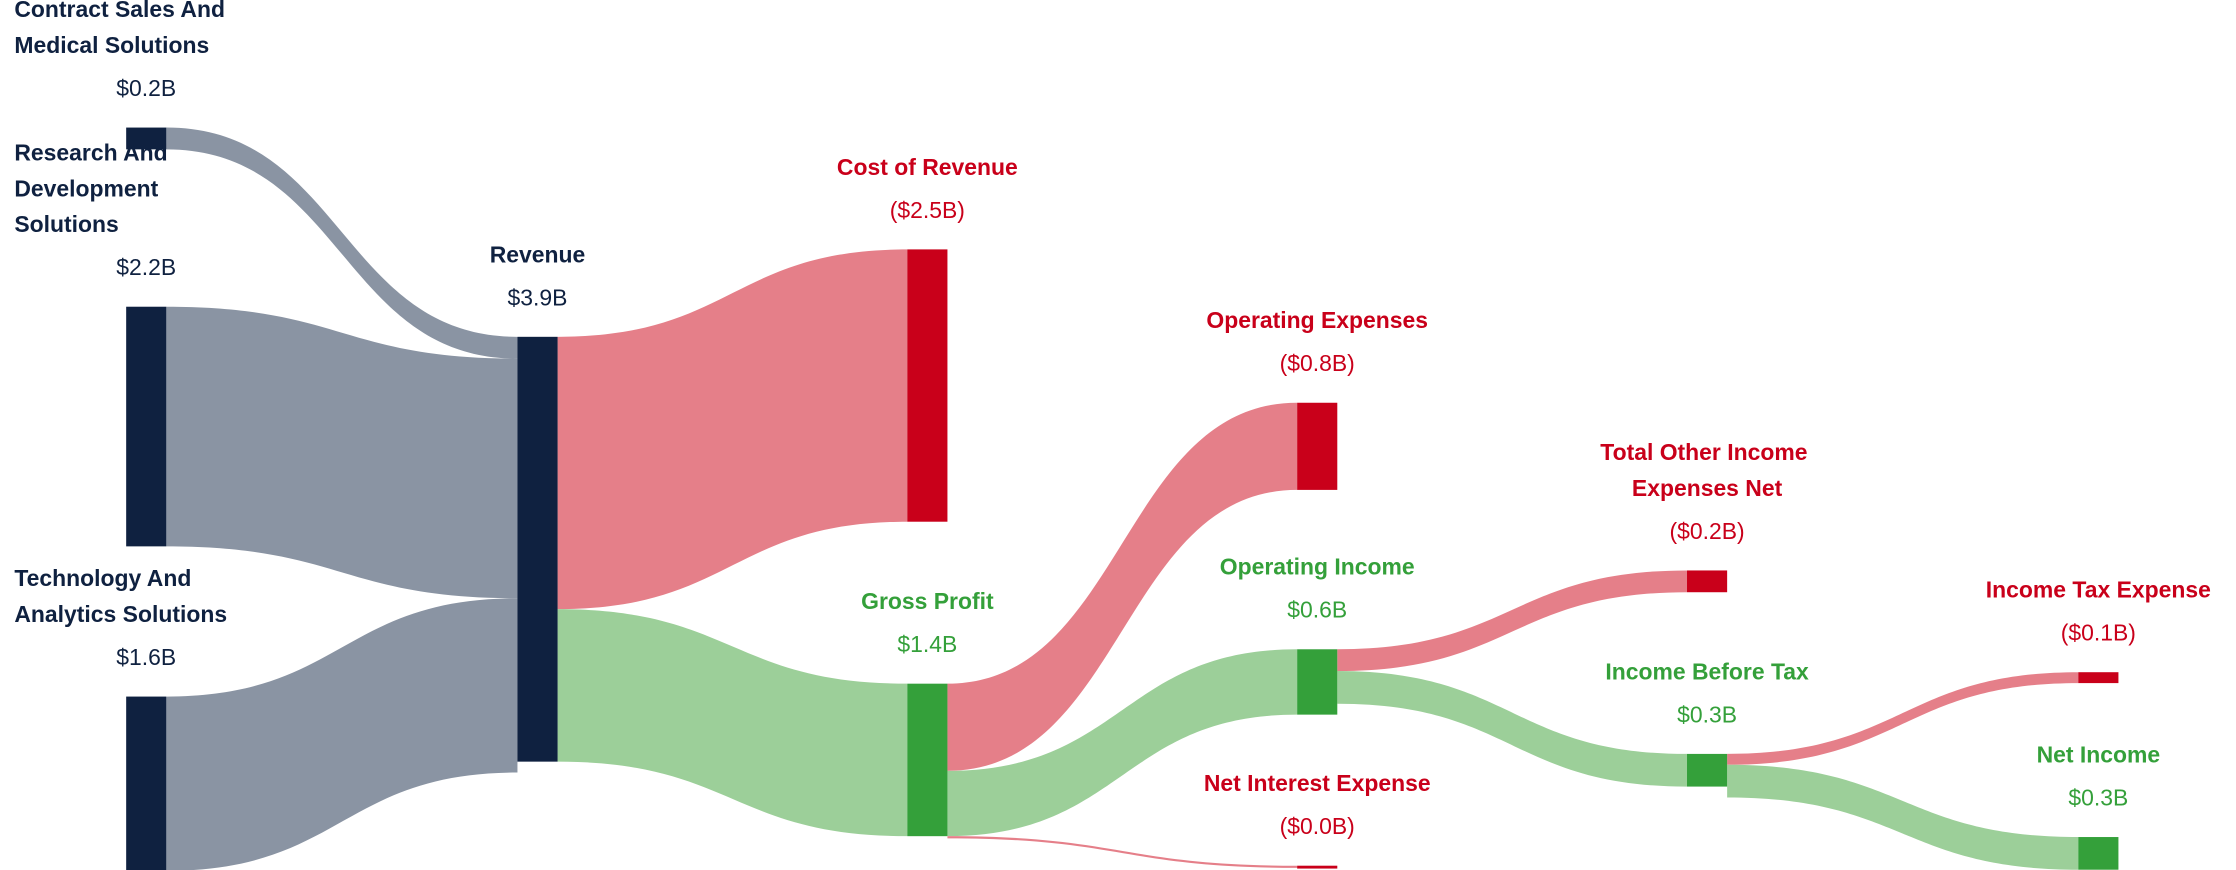 The image size is (2236, 870). What do you see at coordinates (927, 644) in the screenshot?
I see `node-value-label: $1.4B` at bounding box center [927, 644].